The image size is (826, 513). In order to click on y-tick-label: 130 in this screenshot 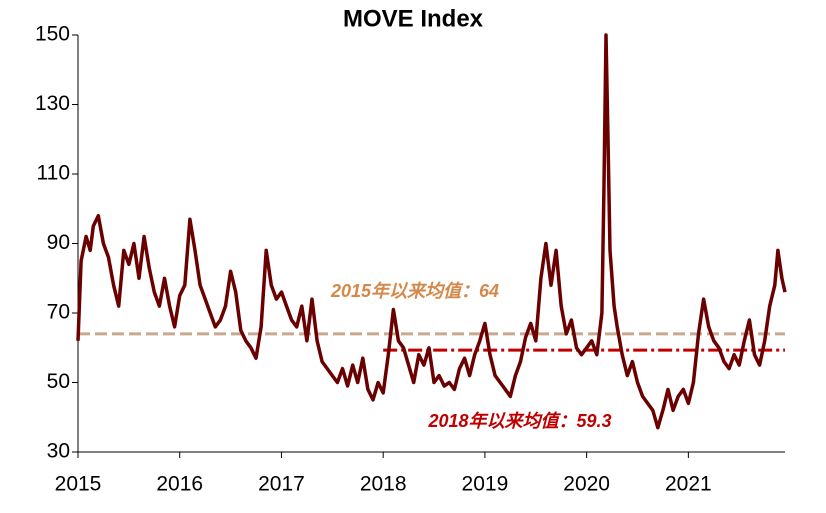, I will do `click(52, 103)`.